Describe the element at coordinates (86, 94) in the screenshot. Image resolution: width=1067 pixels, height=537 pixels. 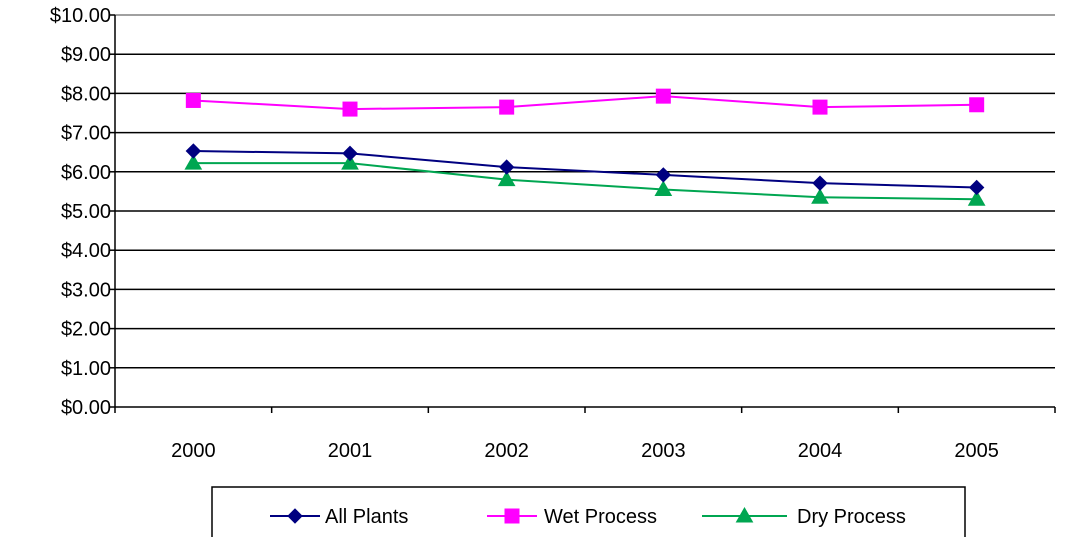
I see `y-tick-label: $8.00` at that location.